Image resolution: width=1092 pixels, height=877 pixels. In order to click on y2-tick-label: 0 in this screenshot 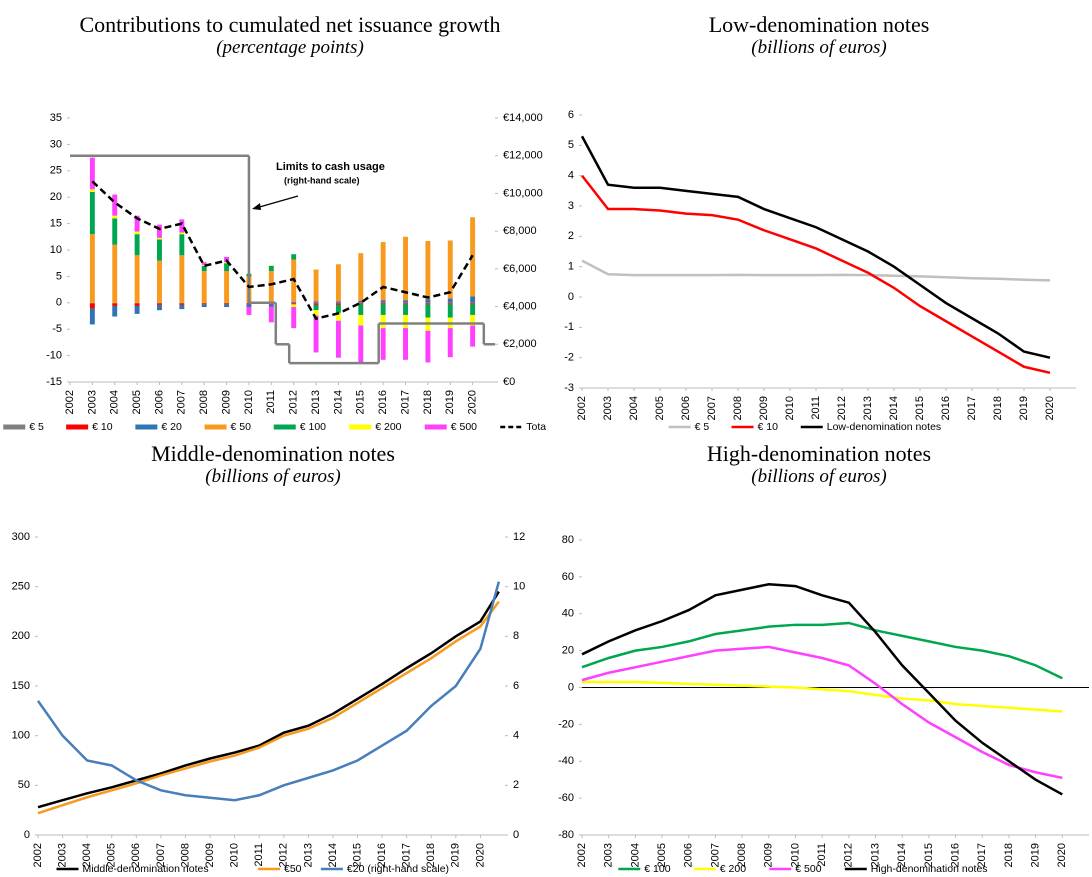, I will do `click(516, 835)`.